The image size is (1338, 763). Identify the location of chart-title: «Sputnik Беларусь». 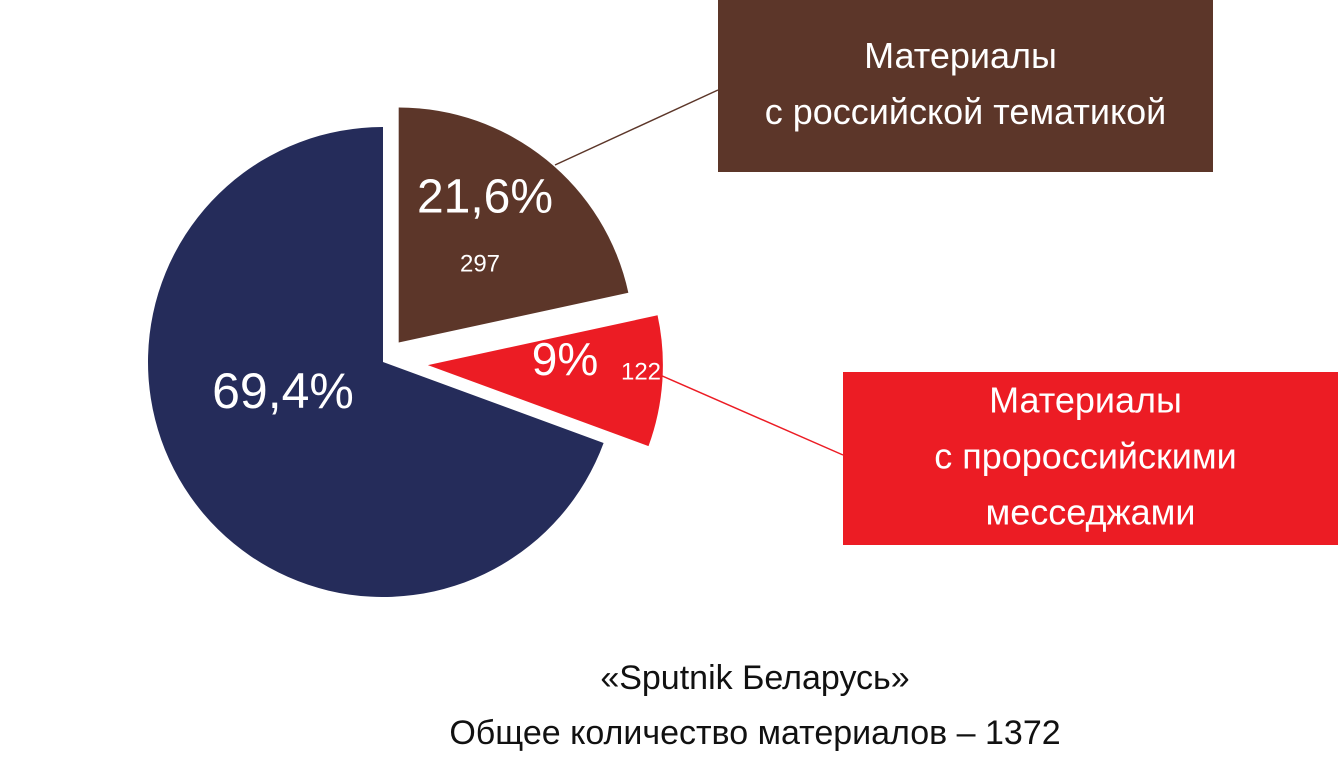
(754, 678).